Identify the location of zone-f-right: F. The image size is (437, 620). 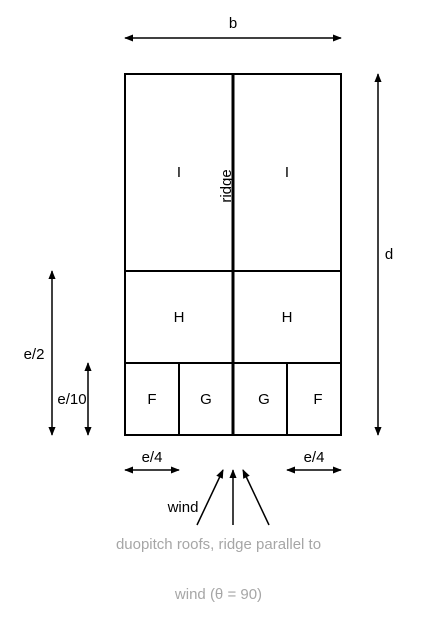
(317, 399).